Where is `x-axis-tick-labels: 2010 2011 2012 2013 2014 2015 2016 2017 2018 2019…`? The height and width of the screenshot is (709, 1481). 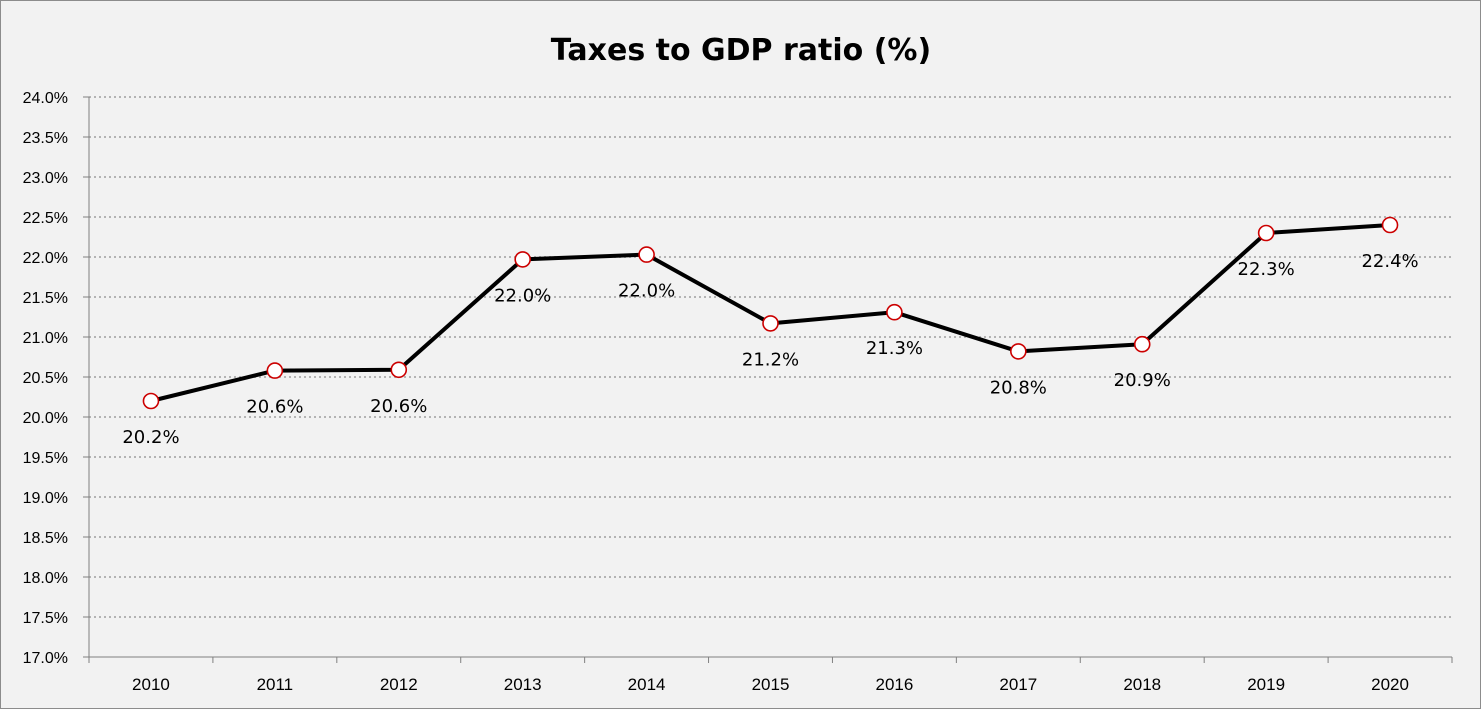
x-axis-tick-labels: 2010 2011 2012 2013 2014 2015 2016 2017 2018 2019… is located at coordinates (770, 684).